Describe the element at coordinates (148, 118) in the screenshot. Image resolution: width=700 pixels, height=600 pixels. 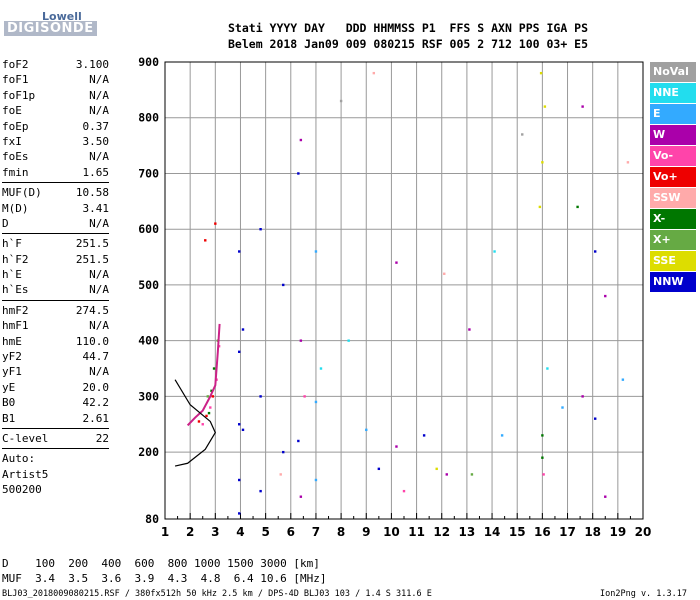
I see `y-tick-label: 800` at that location.